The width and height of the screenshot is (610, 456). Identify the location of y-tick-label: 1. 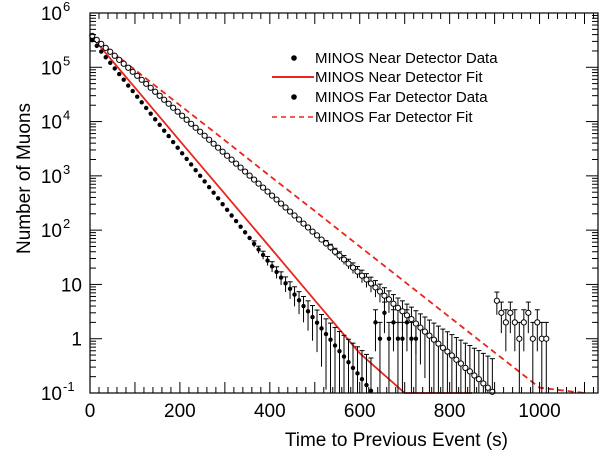
(76, 340).